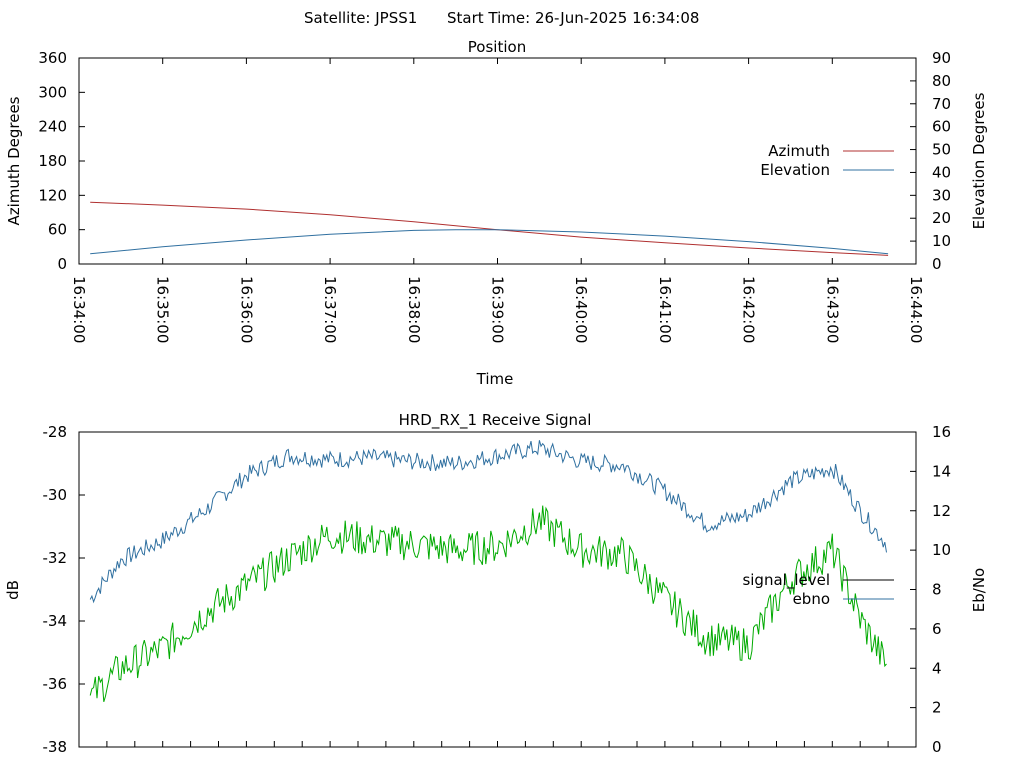 The width and height of the screenshot is (1024, 768). Describe the element at coordinates (941, 511) in the screenshot. I see `y2-tick-label: 12` at that location.